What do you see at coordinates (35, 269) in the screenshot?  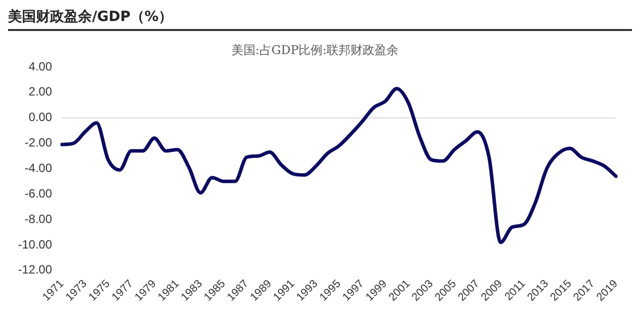 I see `y-tick-label: -12.00` at bounding box center [35, 269].